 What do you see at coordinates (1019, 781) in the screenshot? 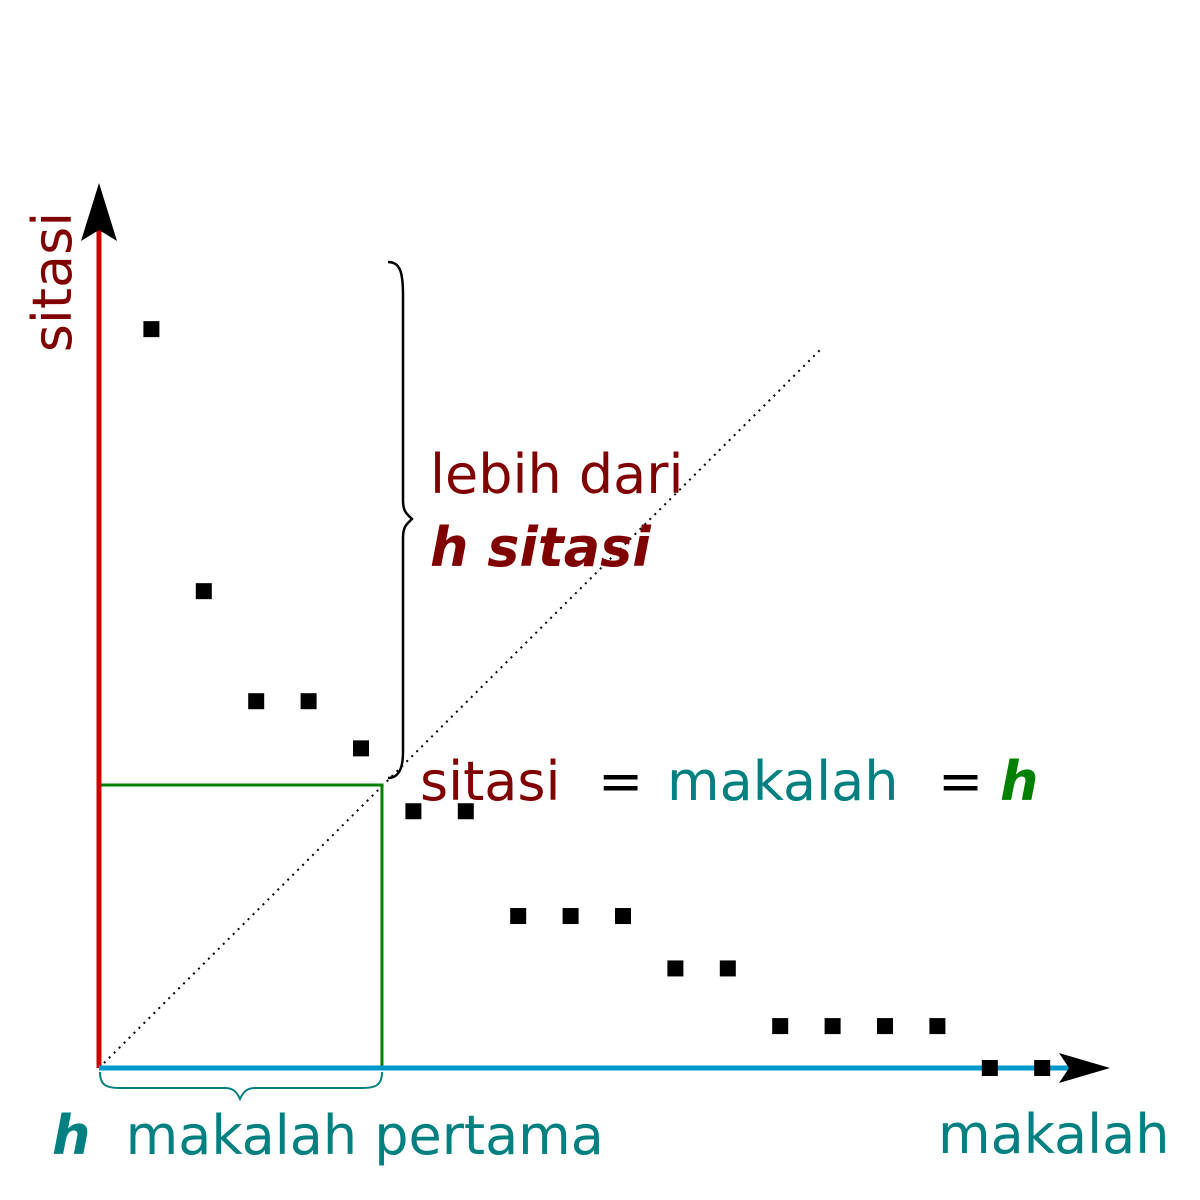
I see `eq-h-label: h` at bounding box center [1019, 781].